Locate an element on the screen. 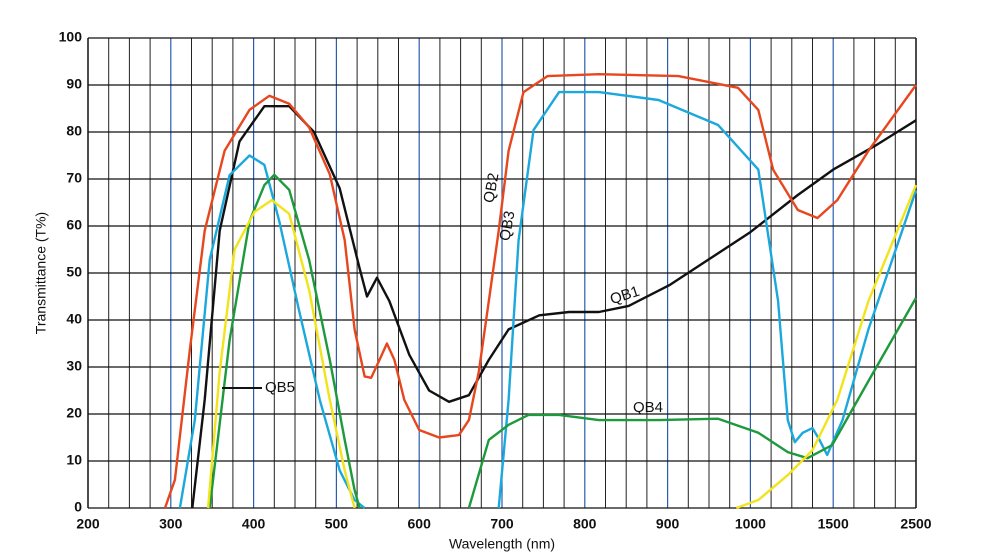 The image size is (1000, 560). y-tick-label: 80 is located at coordinates (74, 131).